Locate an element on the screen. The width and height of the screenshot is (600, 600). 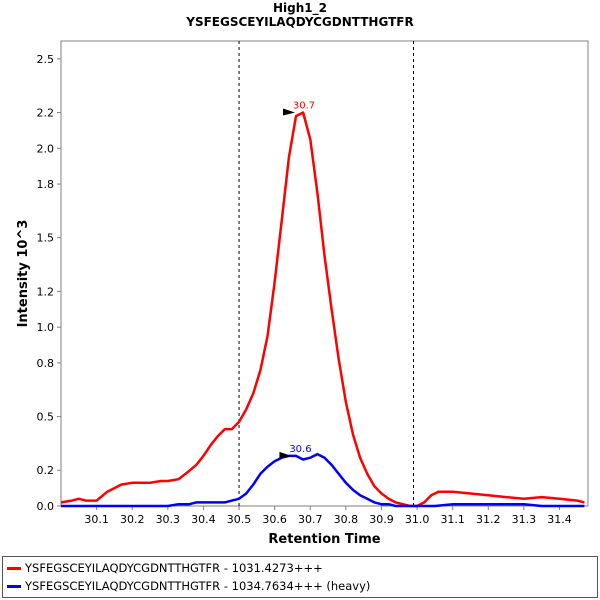
x-tick-label: 31.1 is located at coordinates (452, 519).